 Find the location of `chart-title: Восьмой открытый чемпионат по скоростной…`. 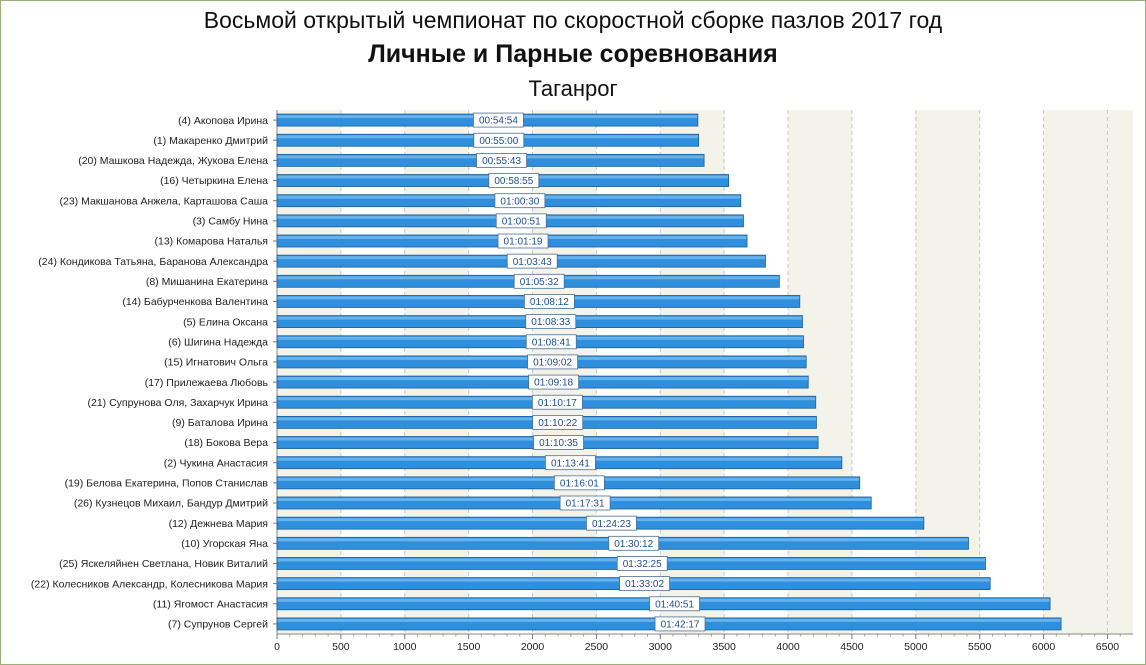

chart-title: Восьмой открытый чемпионат по скоростной… is located at coordinates (573, 20).